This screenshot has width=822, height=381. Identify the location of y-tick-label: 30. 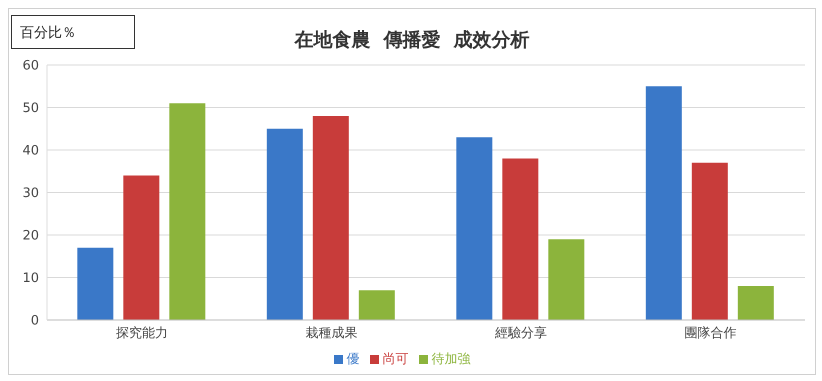
(30, 194).